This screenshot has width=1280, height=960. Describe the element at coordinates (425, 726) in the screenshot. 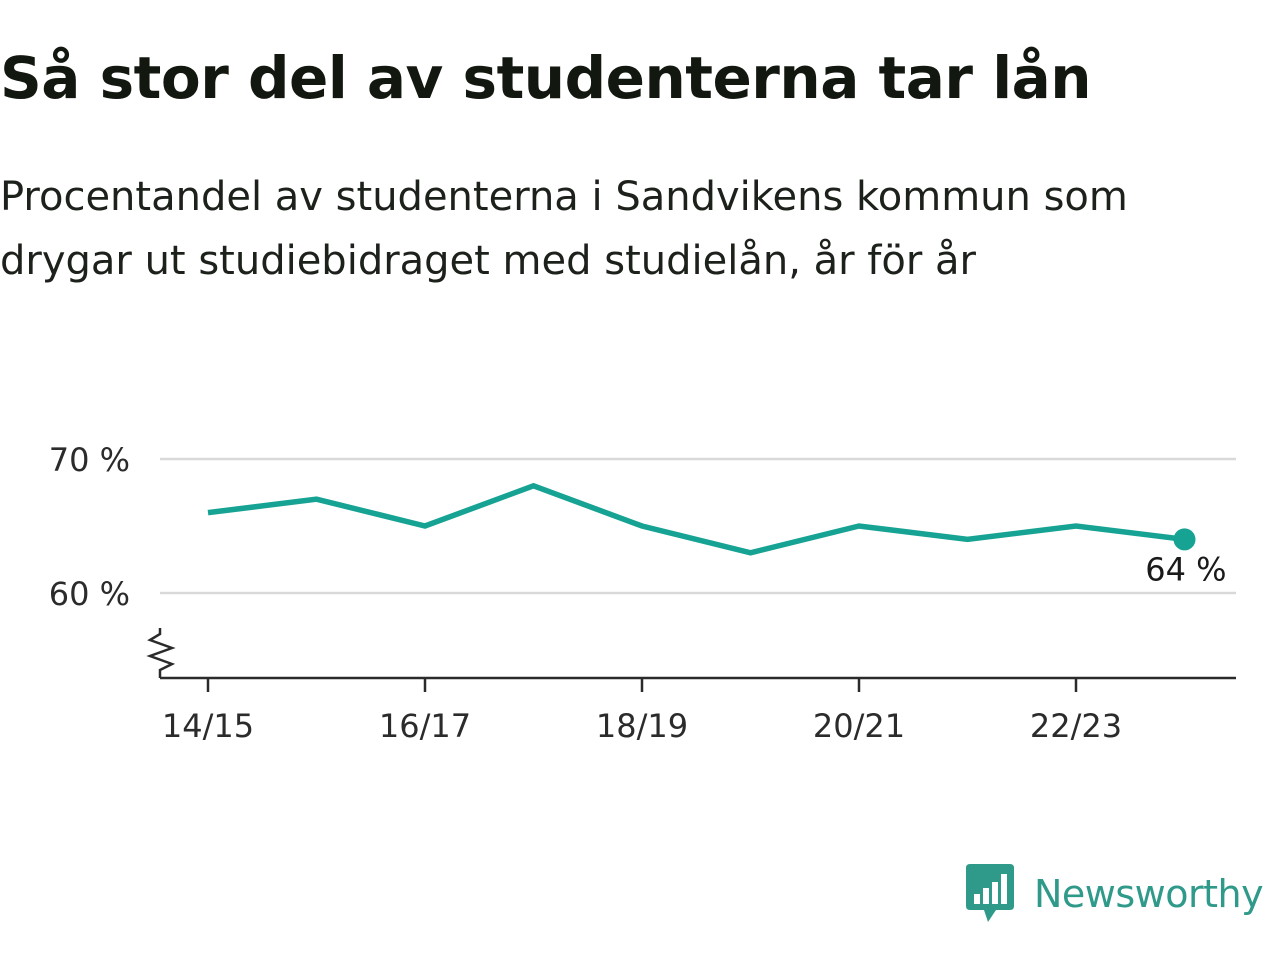

I see `x-tick-label: 16/17` at that location.